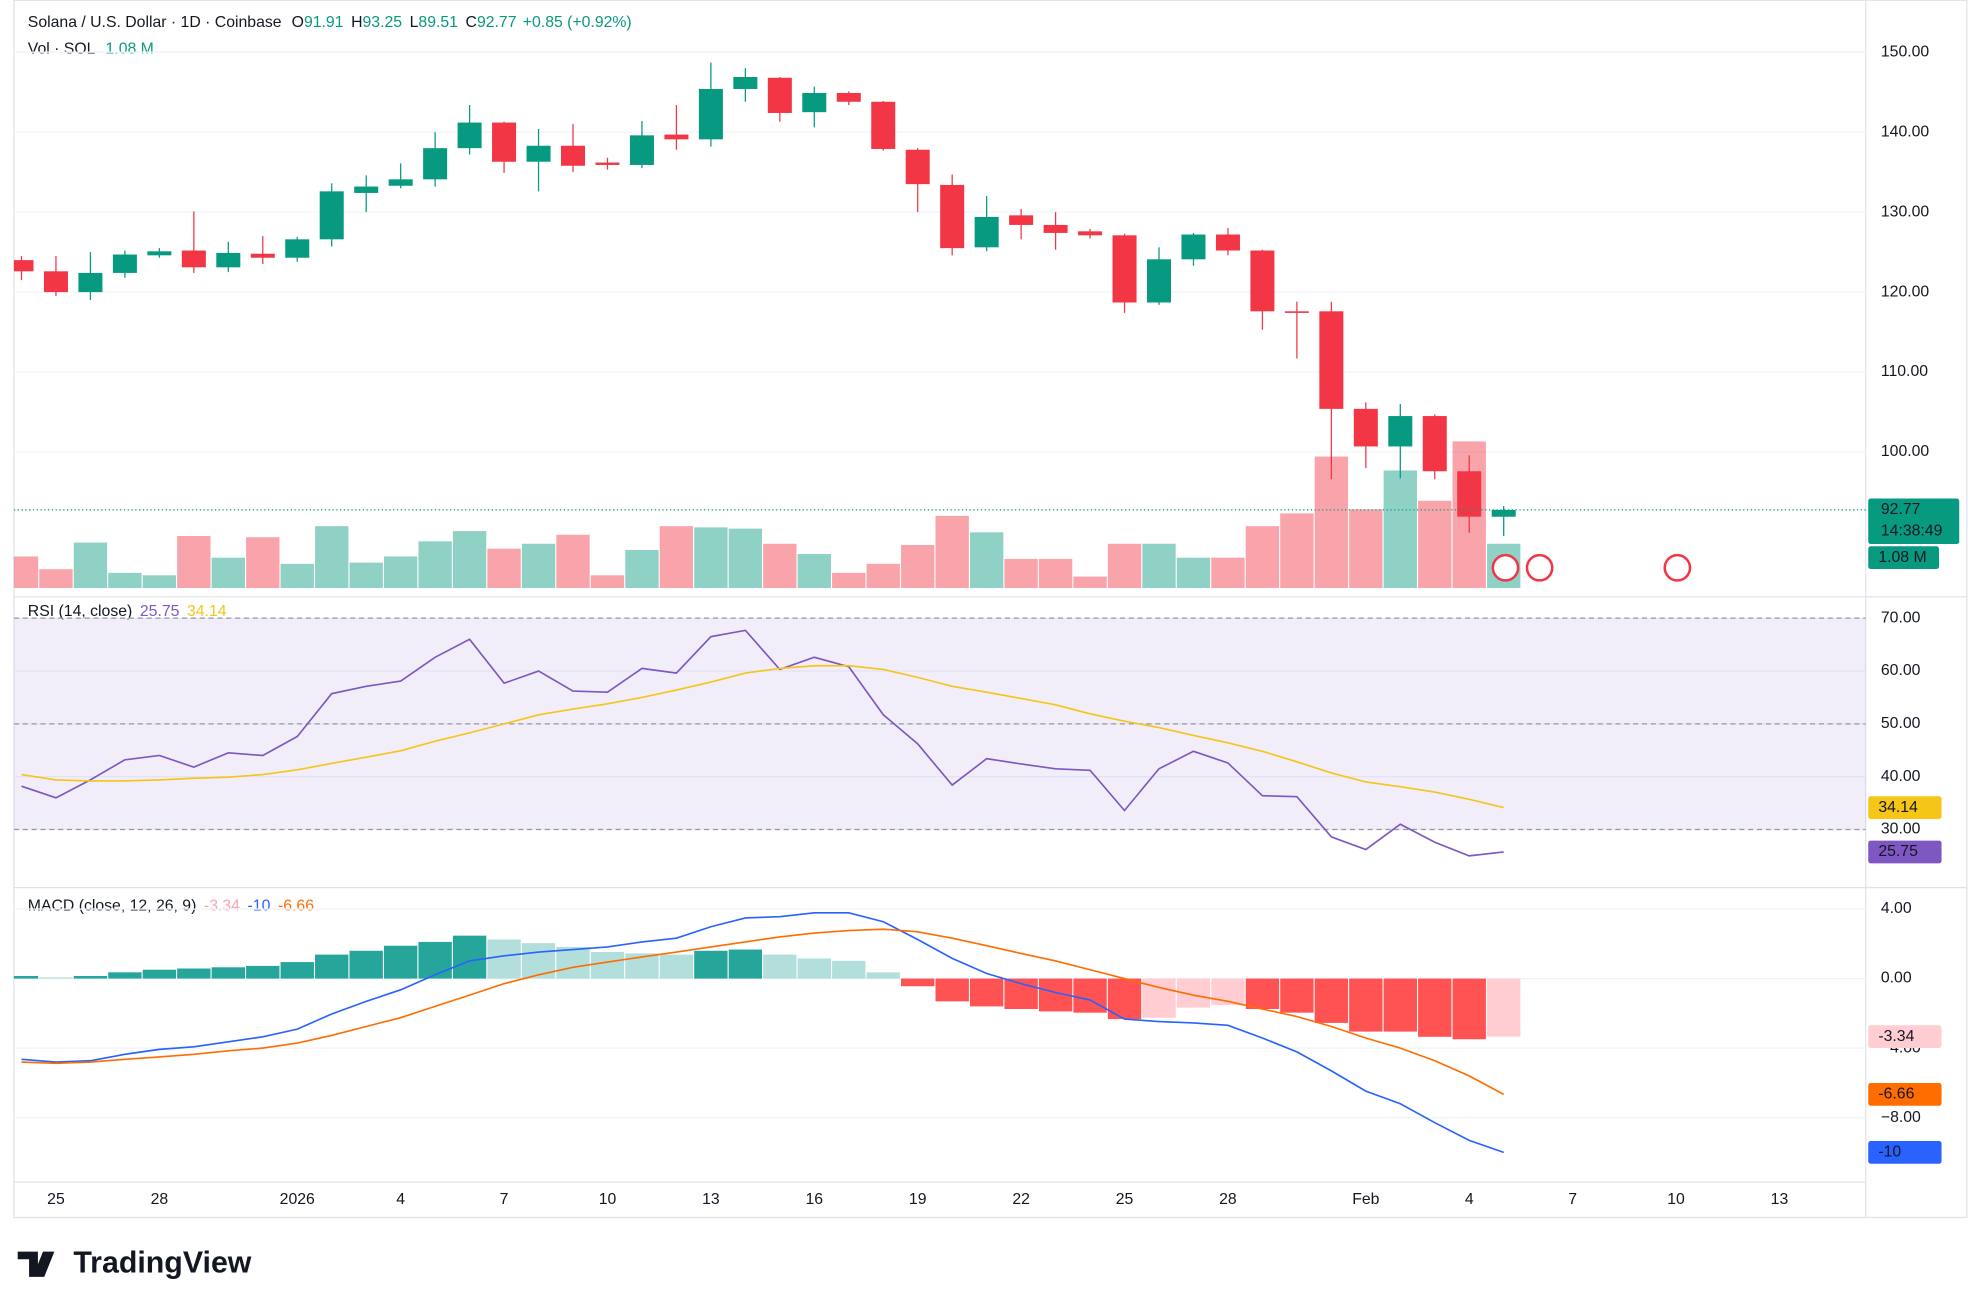  I want to click on volume-badge-label: 1.08 M, so click(1902, 557).